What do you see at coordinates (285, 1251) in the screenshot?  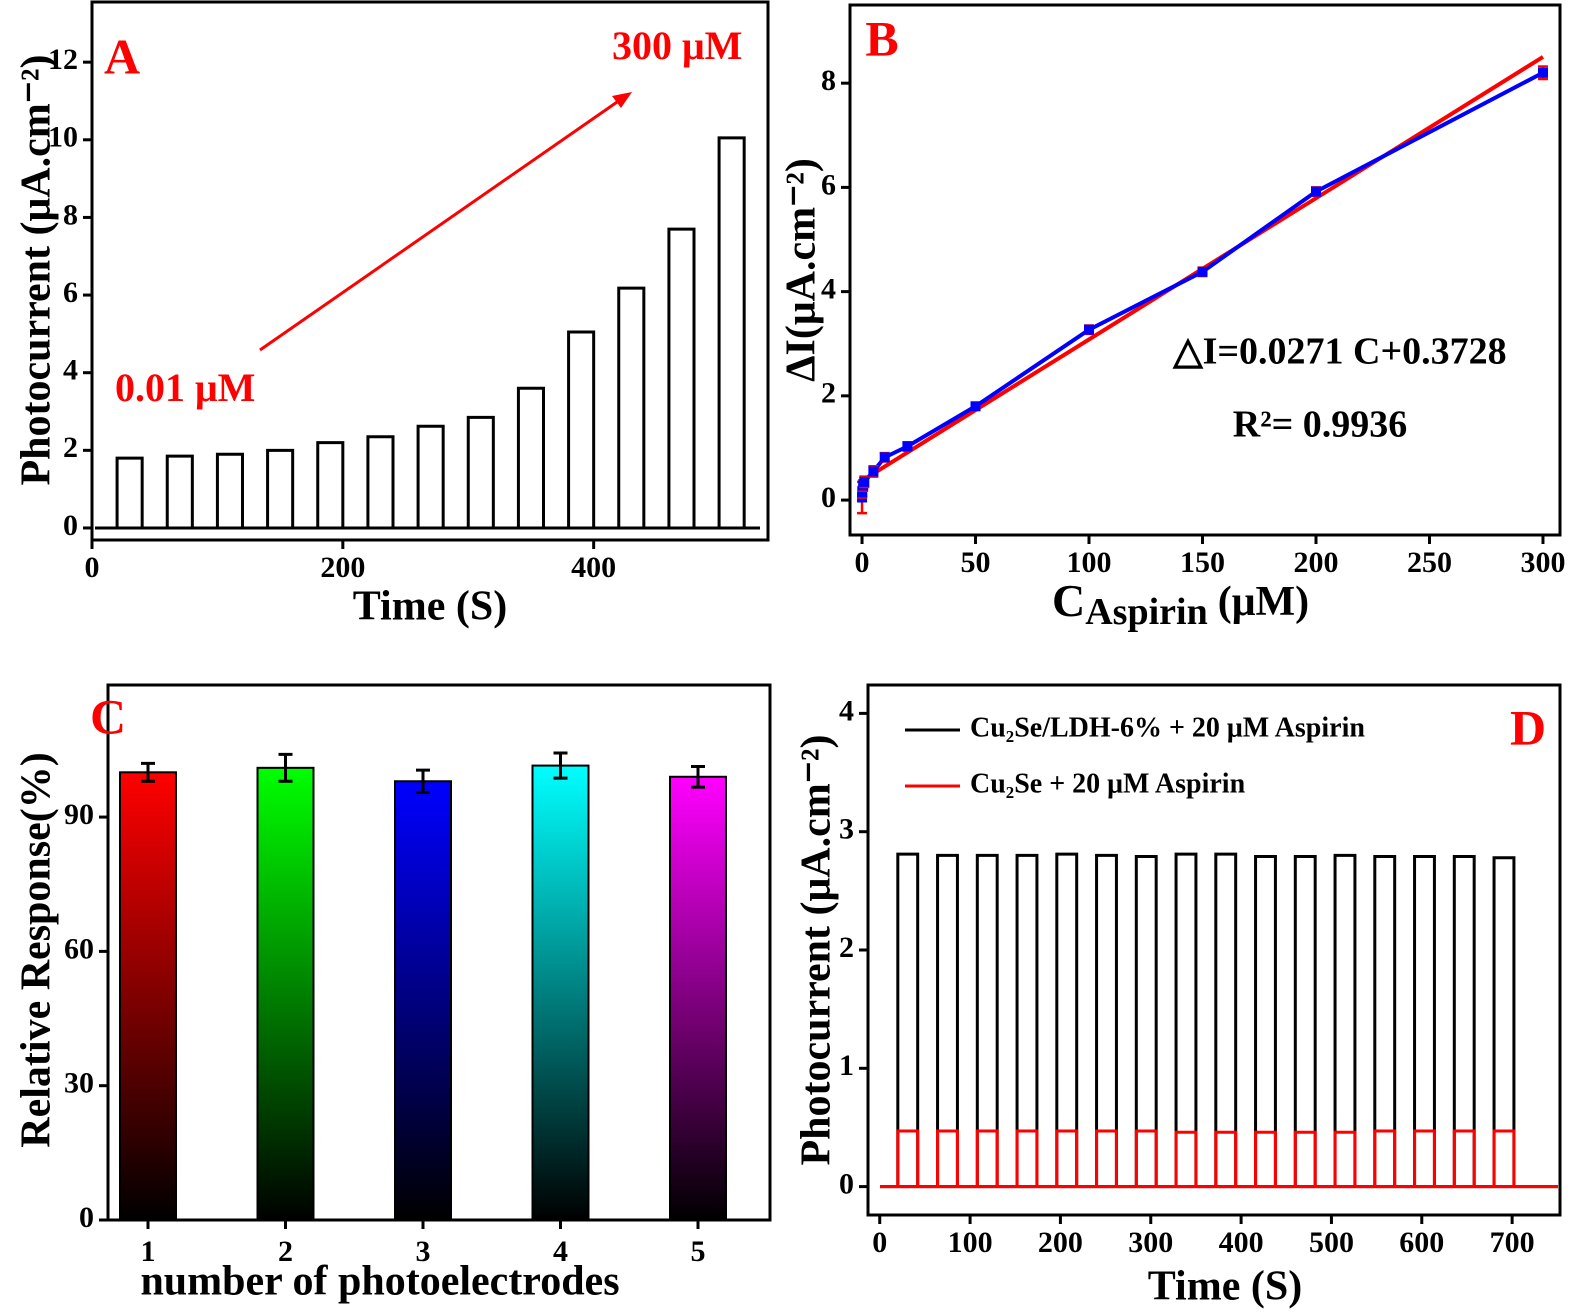 I see `x-tick-label: 2` at bounding box center [285, 1251].